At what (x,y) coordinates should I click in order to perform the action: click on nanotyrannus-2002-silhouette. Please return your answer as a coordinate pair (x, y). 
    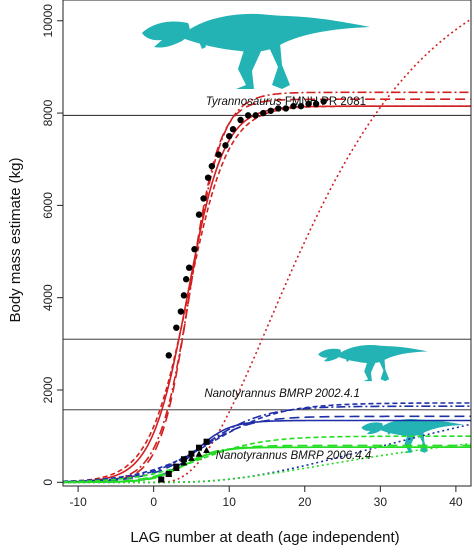
    Looking at the image, I should click on (373, 363).